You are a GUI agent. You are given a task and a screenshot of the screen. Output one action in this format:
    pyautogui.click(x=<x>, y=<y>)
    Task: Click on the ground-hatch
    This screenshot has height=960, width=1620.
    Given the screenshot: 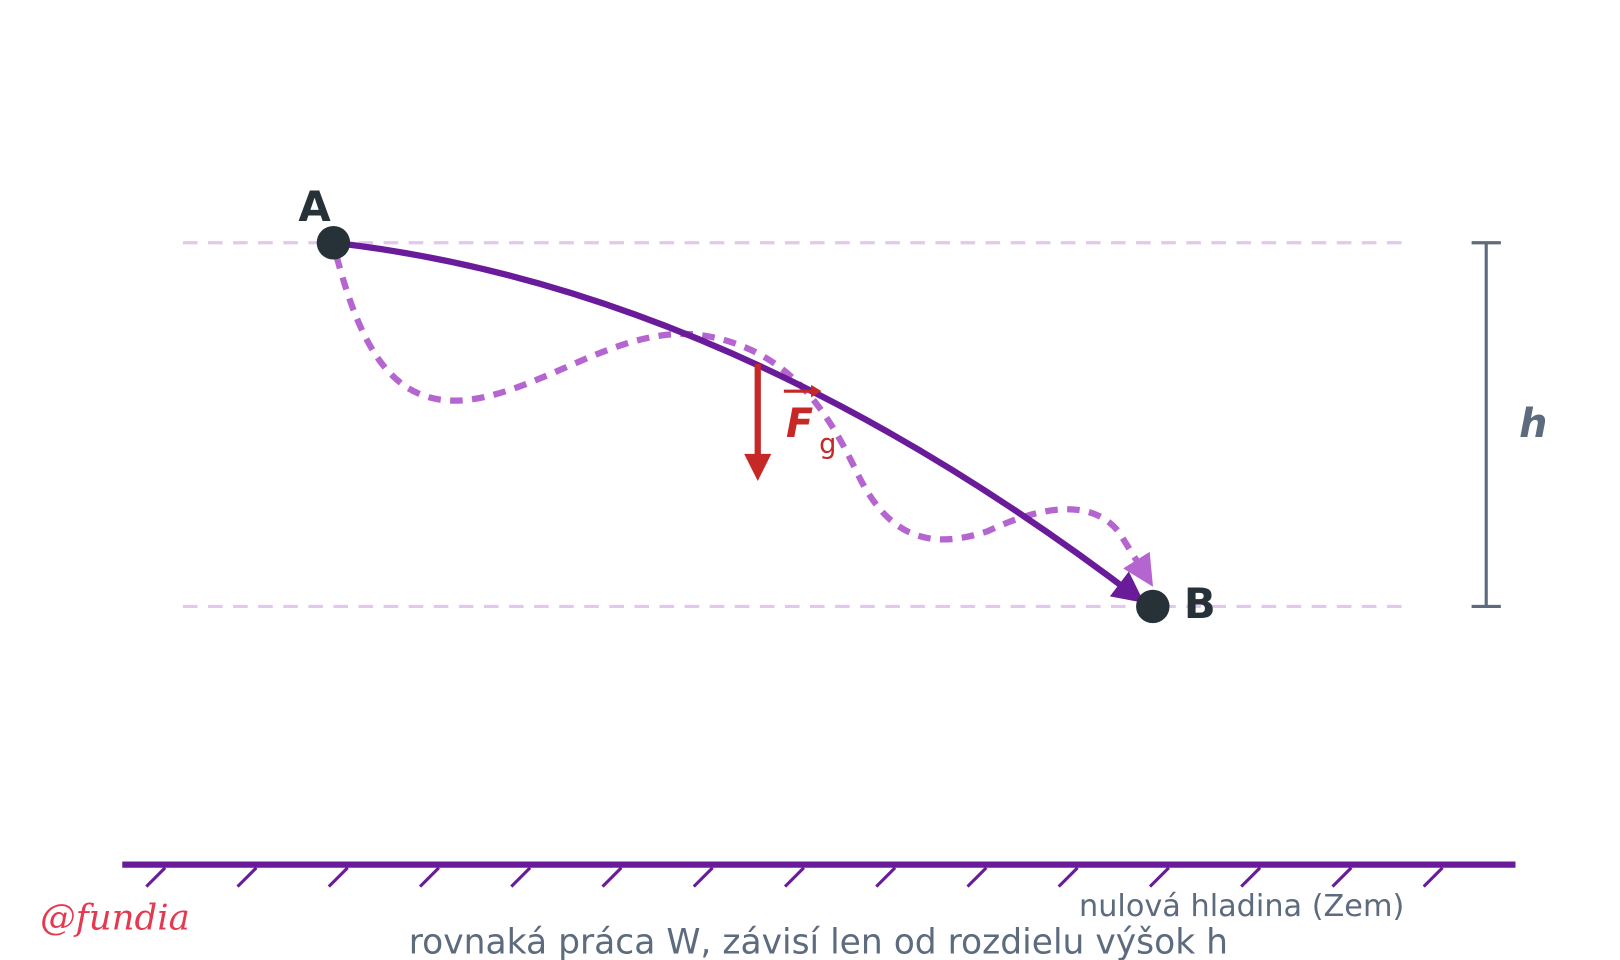 What is the action you would take?
    pyautogui.click(x=794, y=877)
    